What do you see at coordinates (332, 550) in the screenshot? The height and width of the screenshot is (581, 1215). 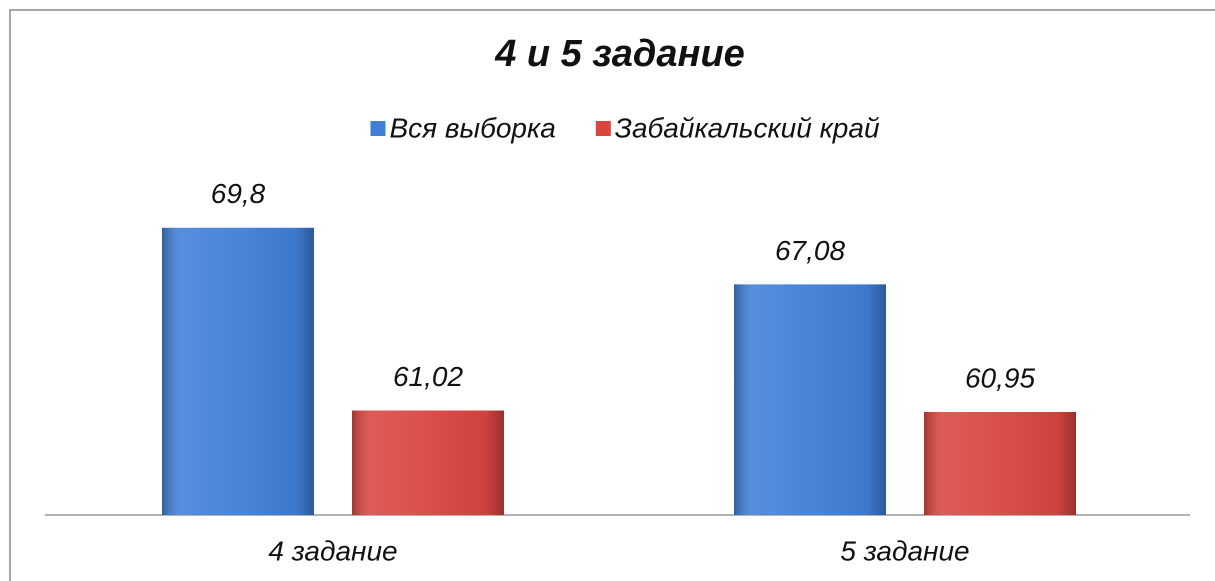 I see `x-tick-label: 4 задание` at bounding box center [332, 550].